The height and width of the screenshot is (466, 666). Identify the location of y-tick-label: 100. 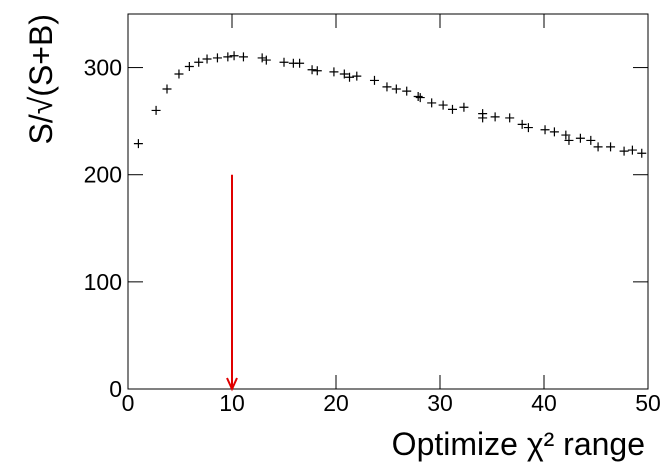
(103, 282).